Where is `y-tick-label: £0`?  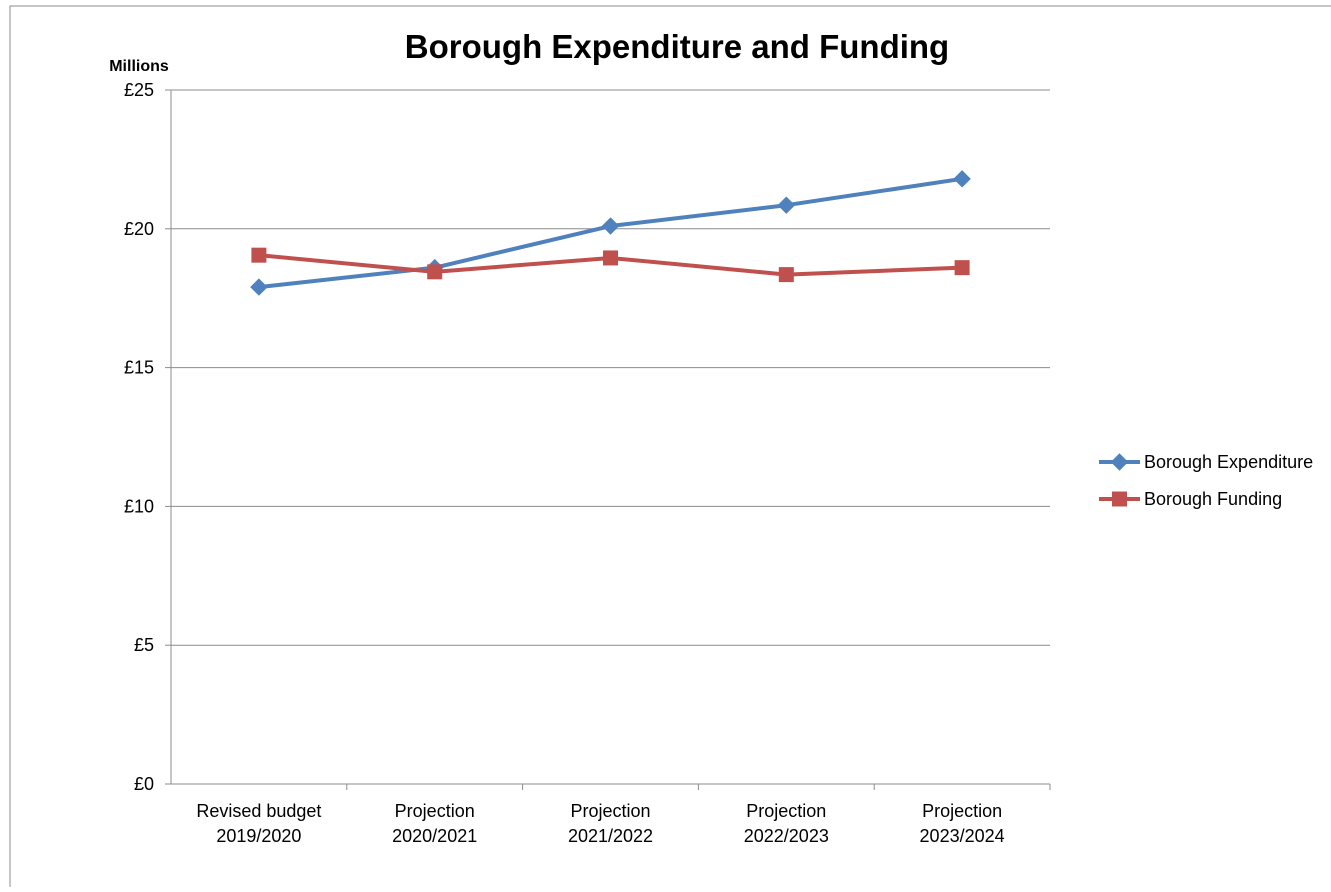 y-tick-label: £0 is located at coordinates (144, 784).